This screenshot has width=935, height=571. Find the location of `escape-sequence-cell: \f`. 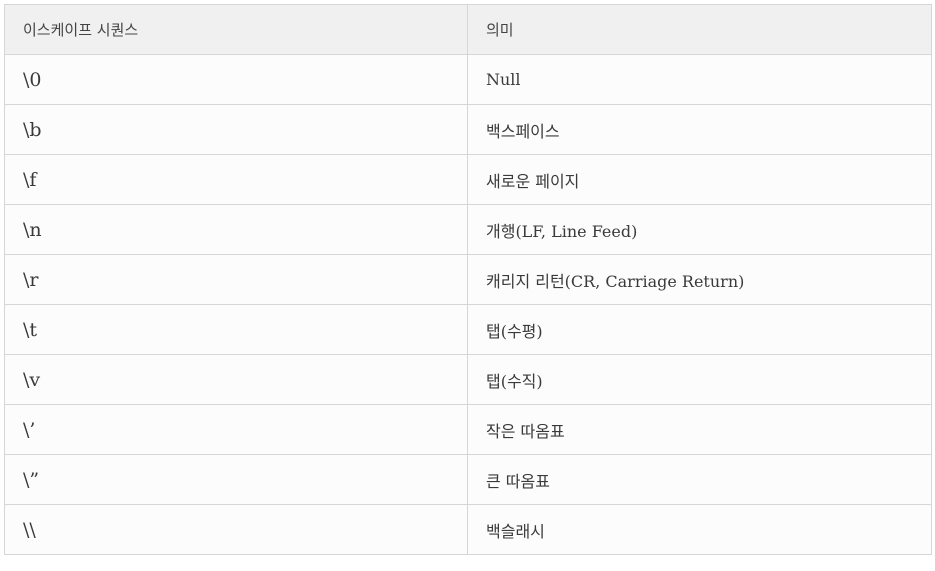

escape-sequence-cell: \f is located at coordinates (236, 179).